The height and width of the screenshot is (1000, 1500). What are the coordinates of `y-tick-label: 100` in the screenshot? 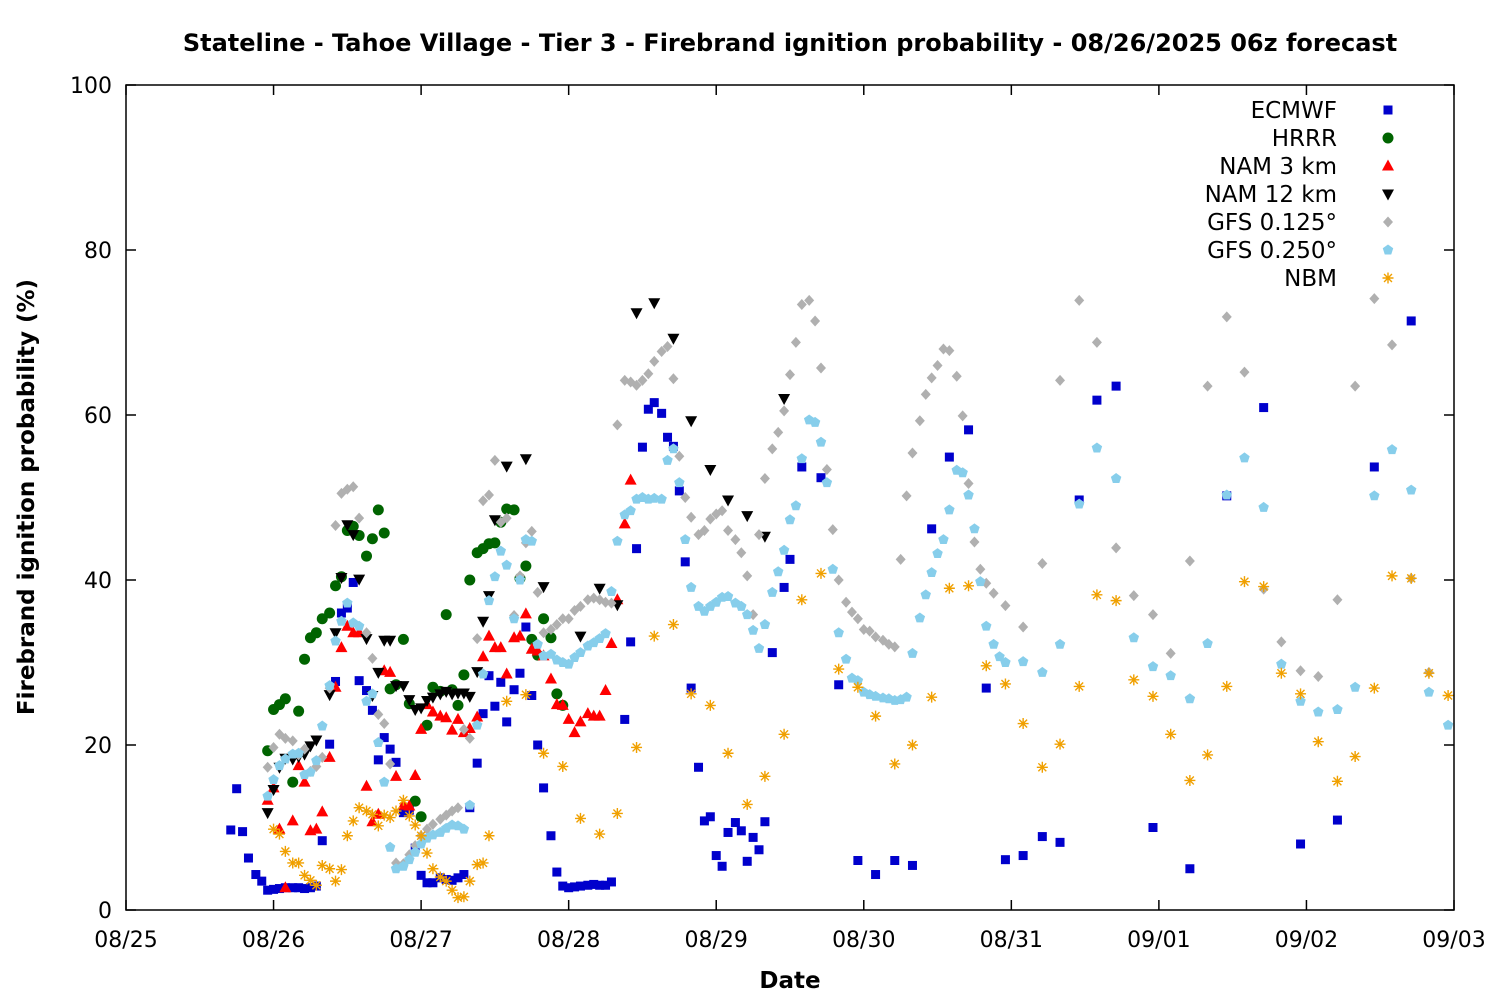 It's located at (91, 86).